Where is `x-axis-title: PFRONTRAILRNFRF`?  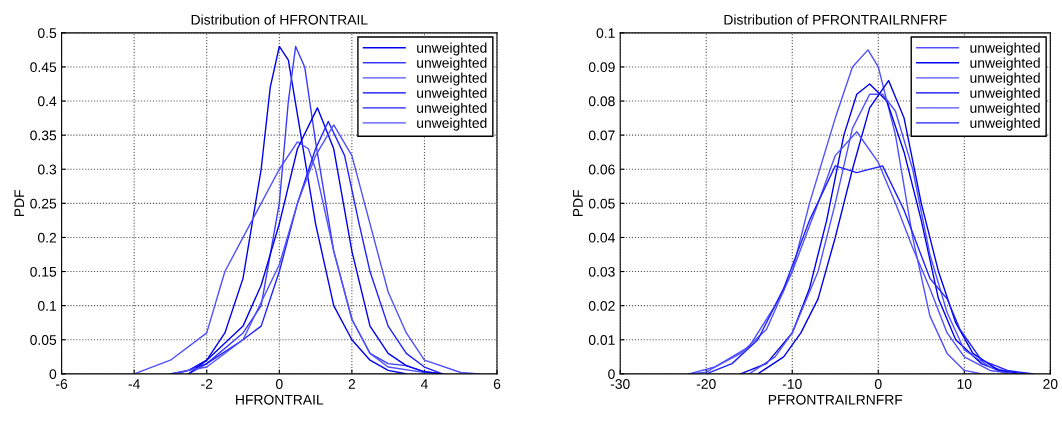 x-axis-title: PFRONTRAILRNFRF is located at coordinates (835, 399).